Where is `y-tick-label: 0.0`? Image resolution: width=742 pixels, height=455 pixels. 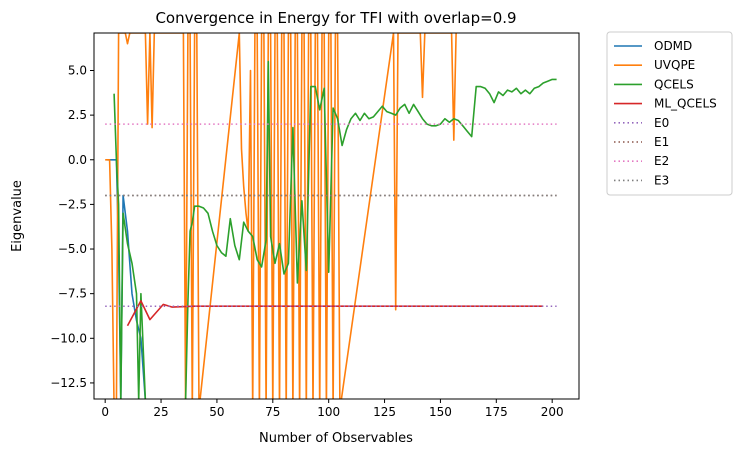
y-tick-label: 0.0 is located at coordinates (77, 160).